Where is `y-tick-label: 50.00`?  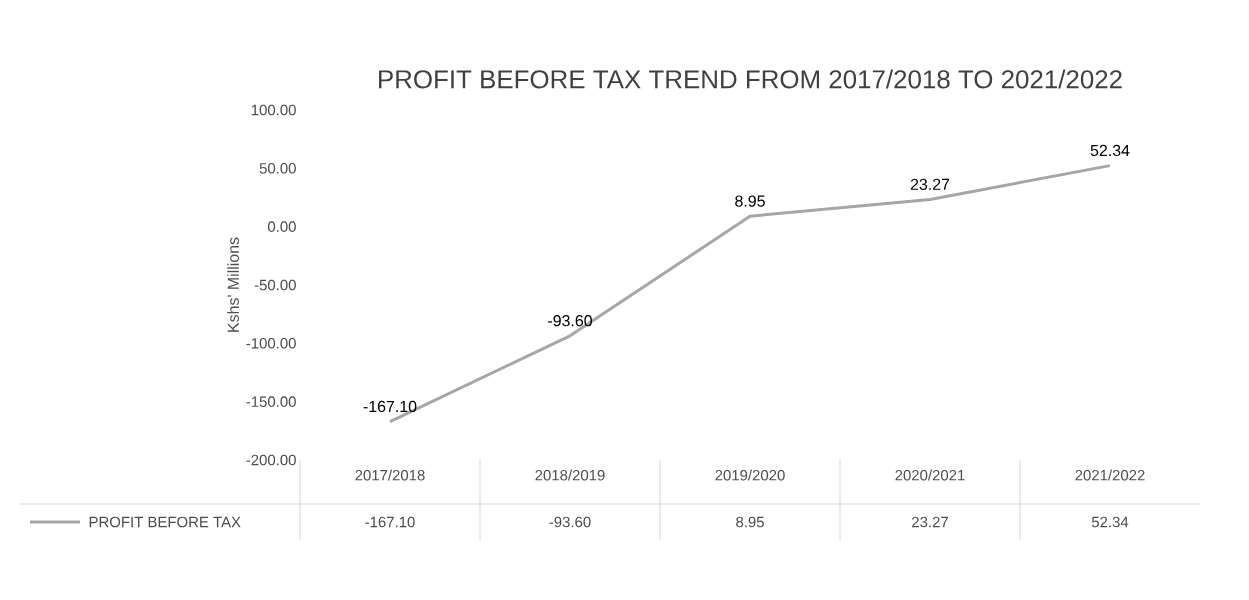 y-tick-label: 50.00 is located at coordinates (277, 168).